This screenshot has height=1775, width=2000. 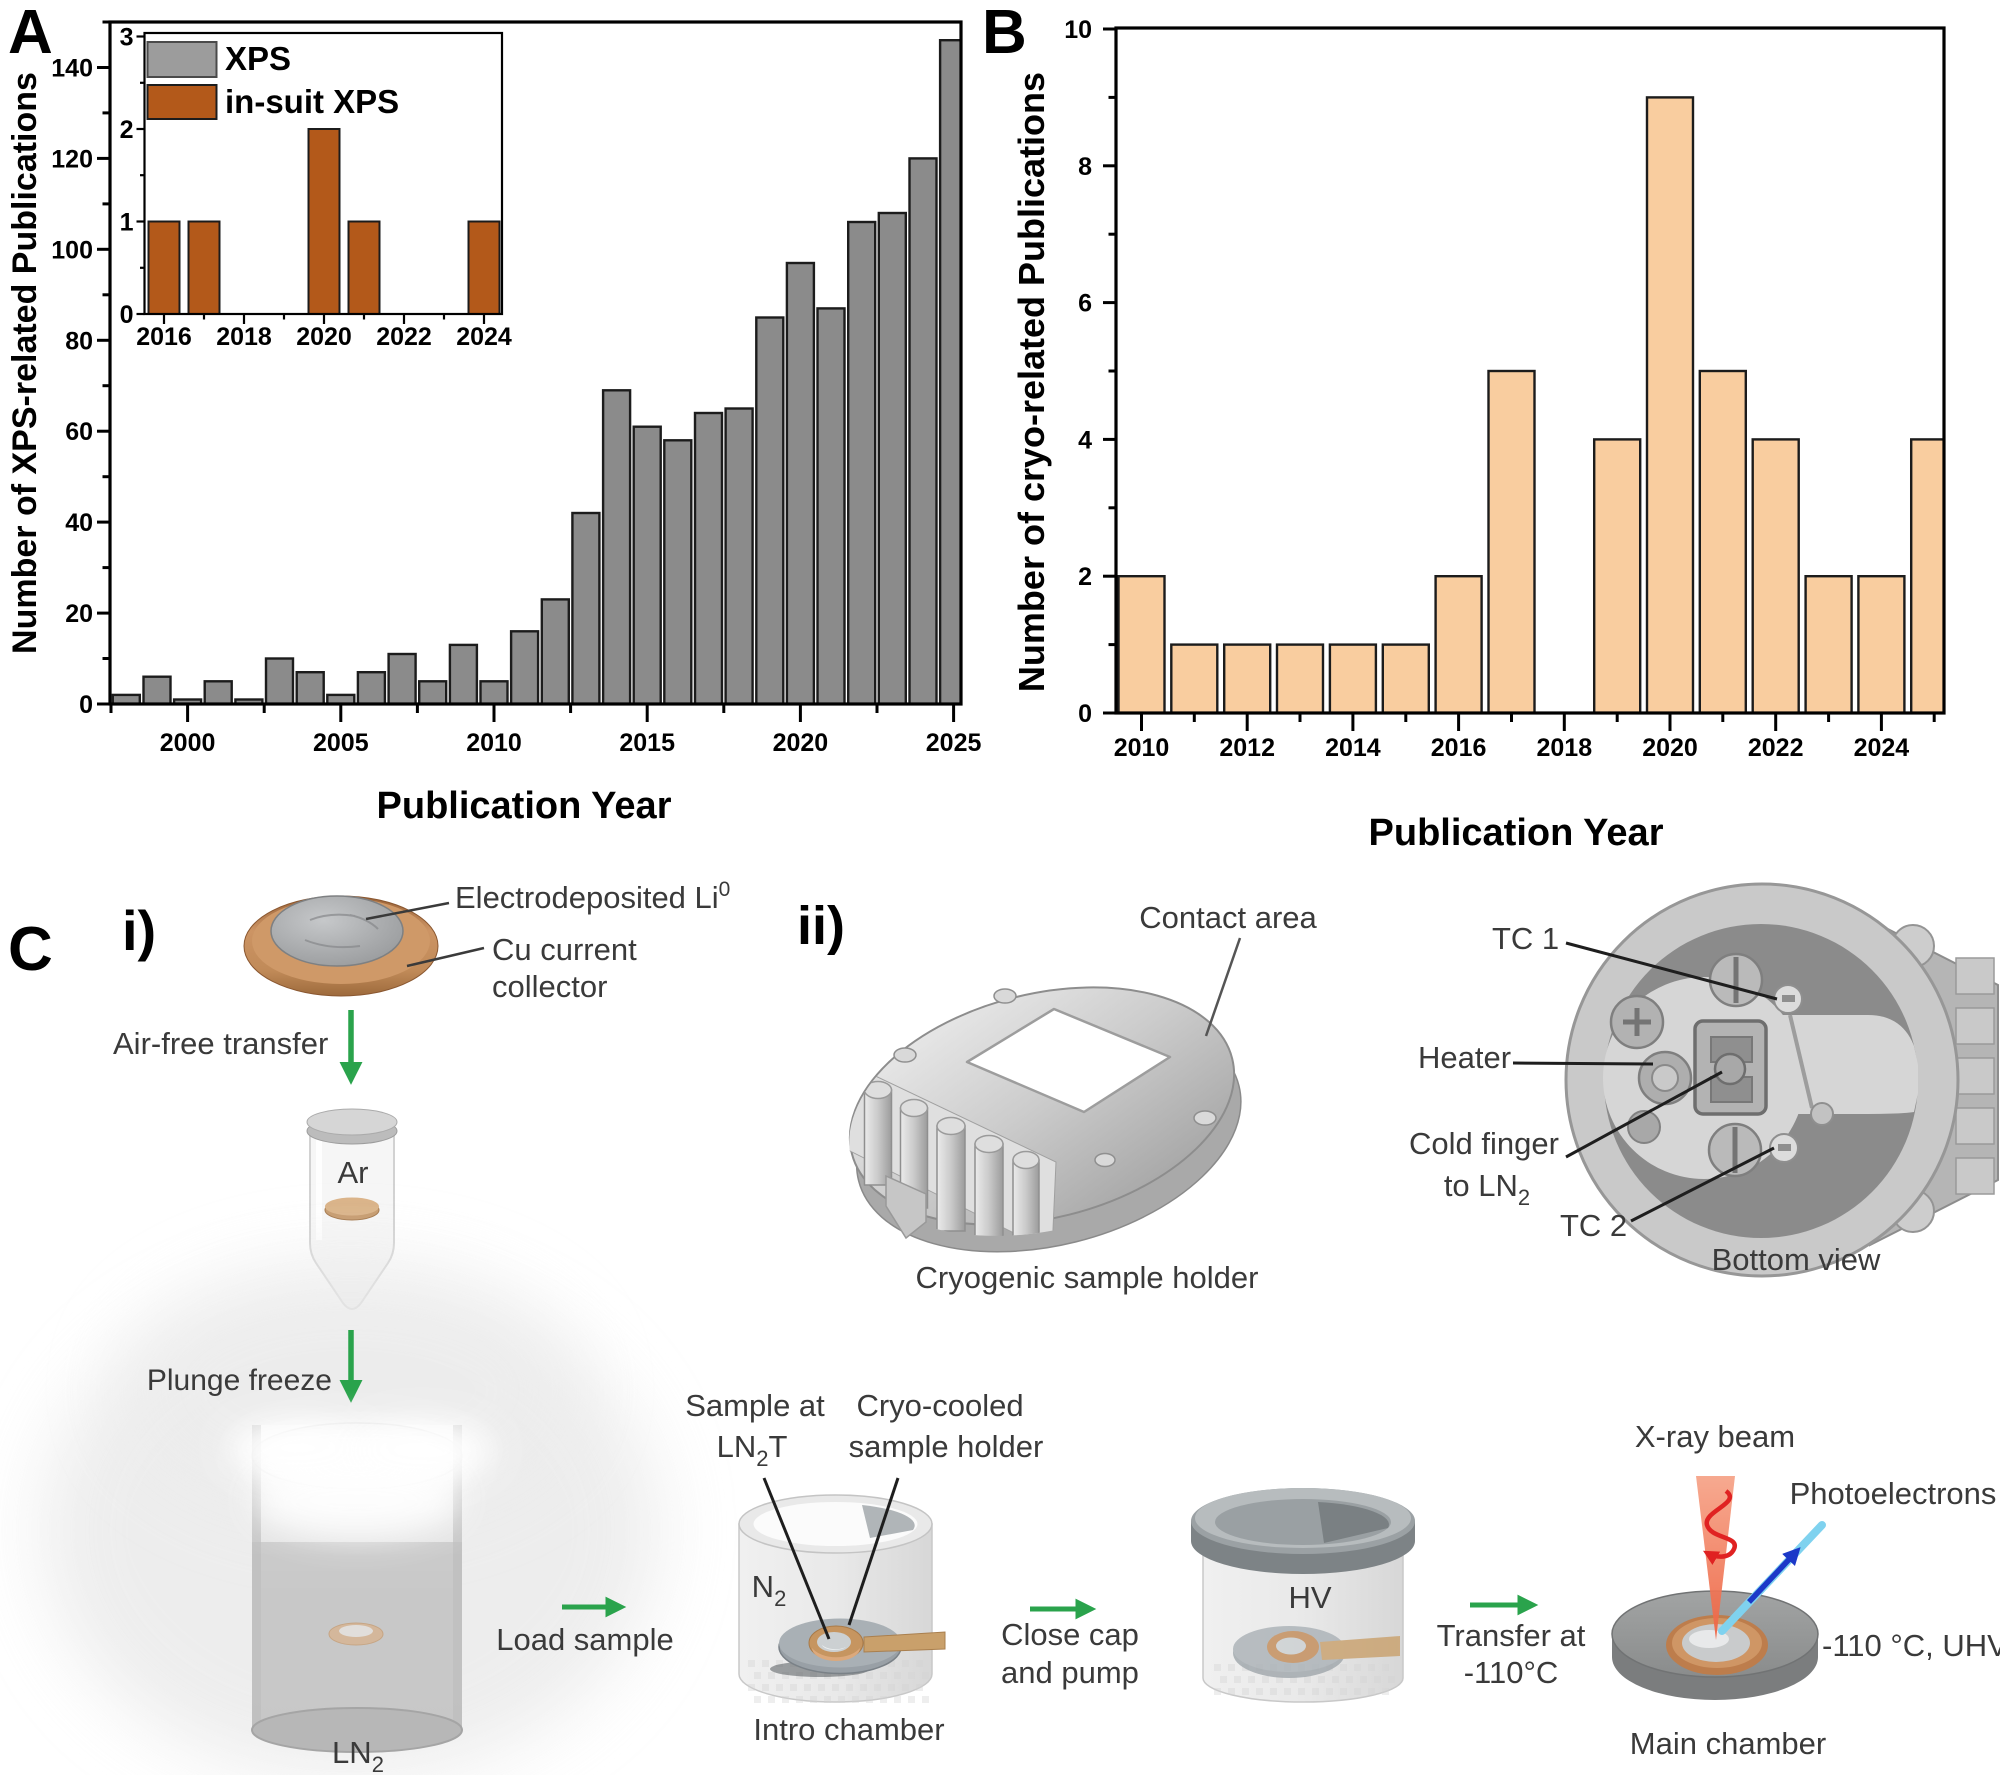 I want to click on svg-text: Photoelectrons, so click(x=1893, y=1493).